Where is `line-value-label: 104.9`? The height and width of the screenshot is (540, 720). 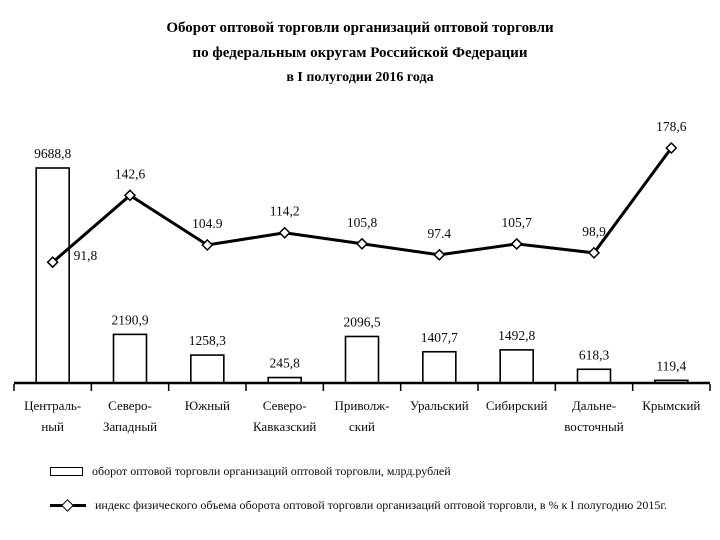
line-value-label: 104.9 is located at coordinates (207, 223).